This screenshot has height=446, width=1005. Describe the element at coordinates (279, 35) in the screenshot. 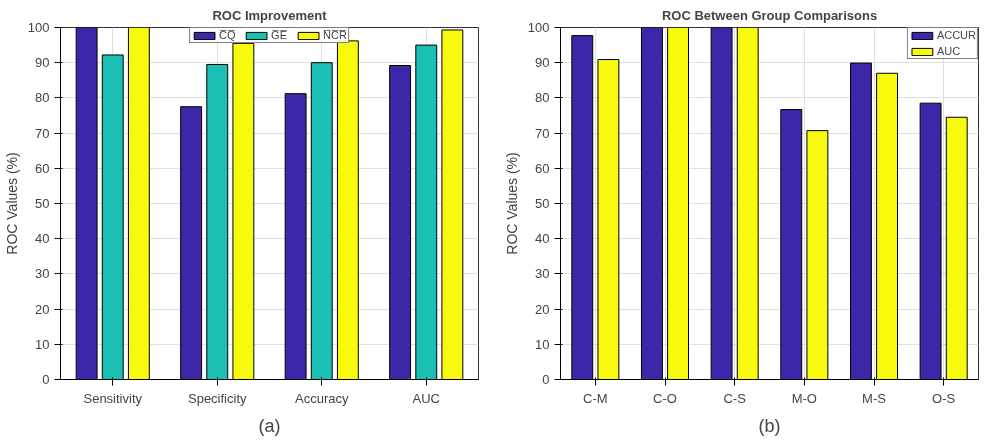

I see `legend-label: G̅E̅` at that location.